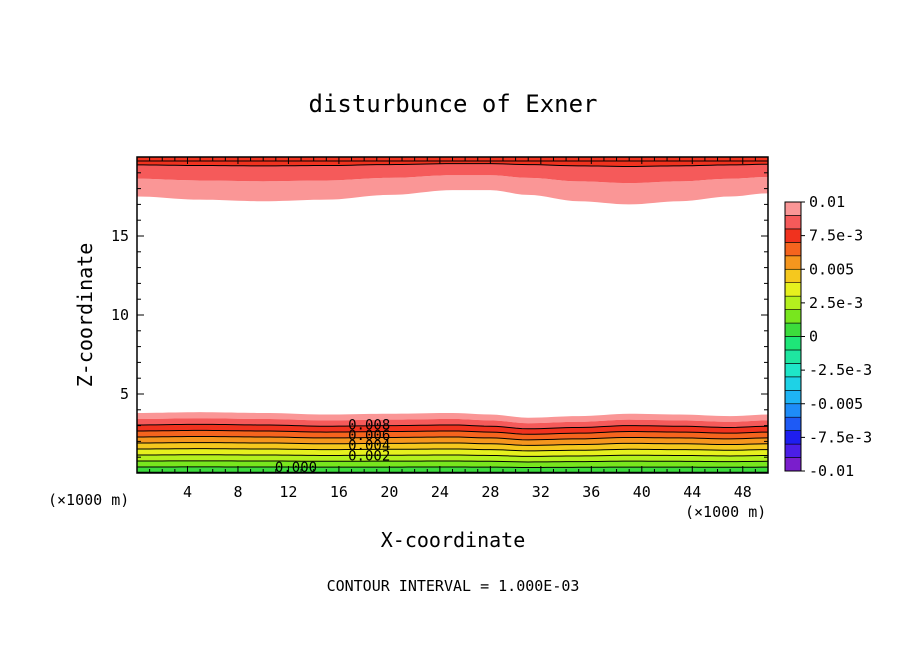 The width and height of the screenshot is (904, 654). What do you see at coordinates (124, 394) in the screenshot?
I see `y-tick-label: 5` at bounding box center [124, 394].